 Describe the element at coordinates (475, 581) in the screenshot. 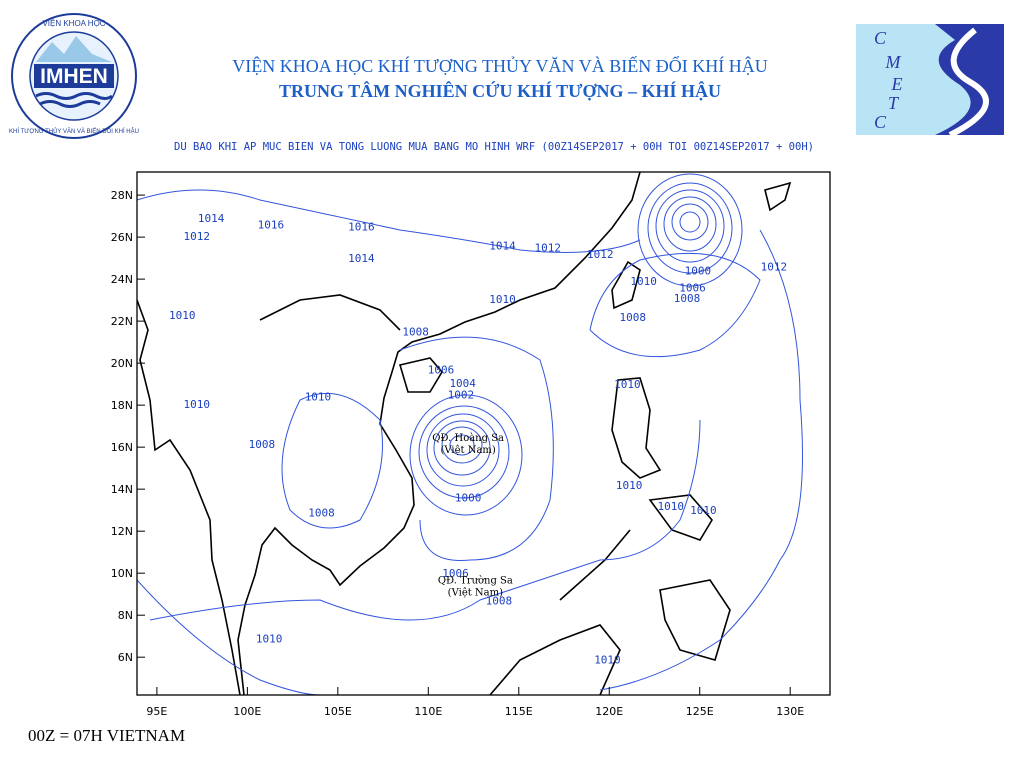

I see `place-name: QĐ. Trường Sa` at that location.